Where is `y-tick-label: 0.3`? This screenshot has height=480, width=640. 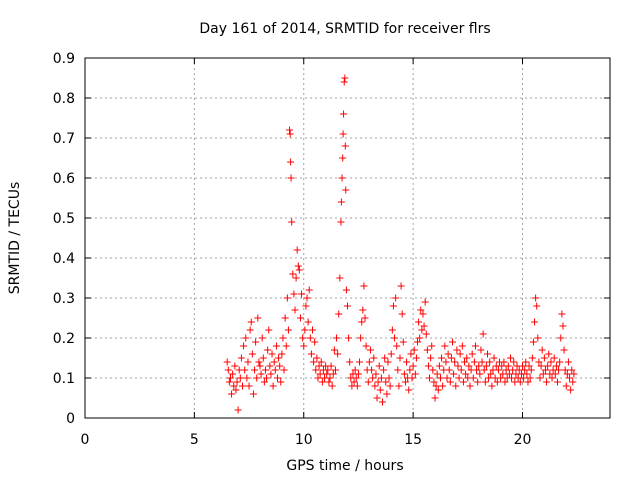 y-tick-label: 0.3 is located at coordinates (64, 299).